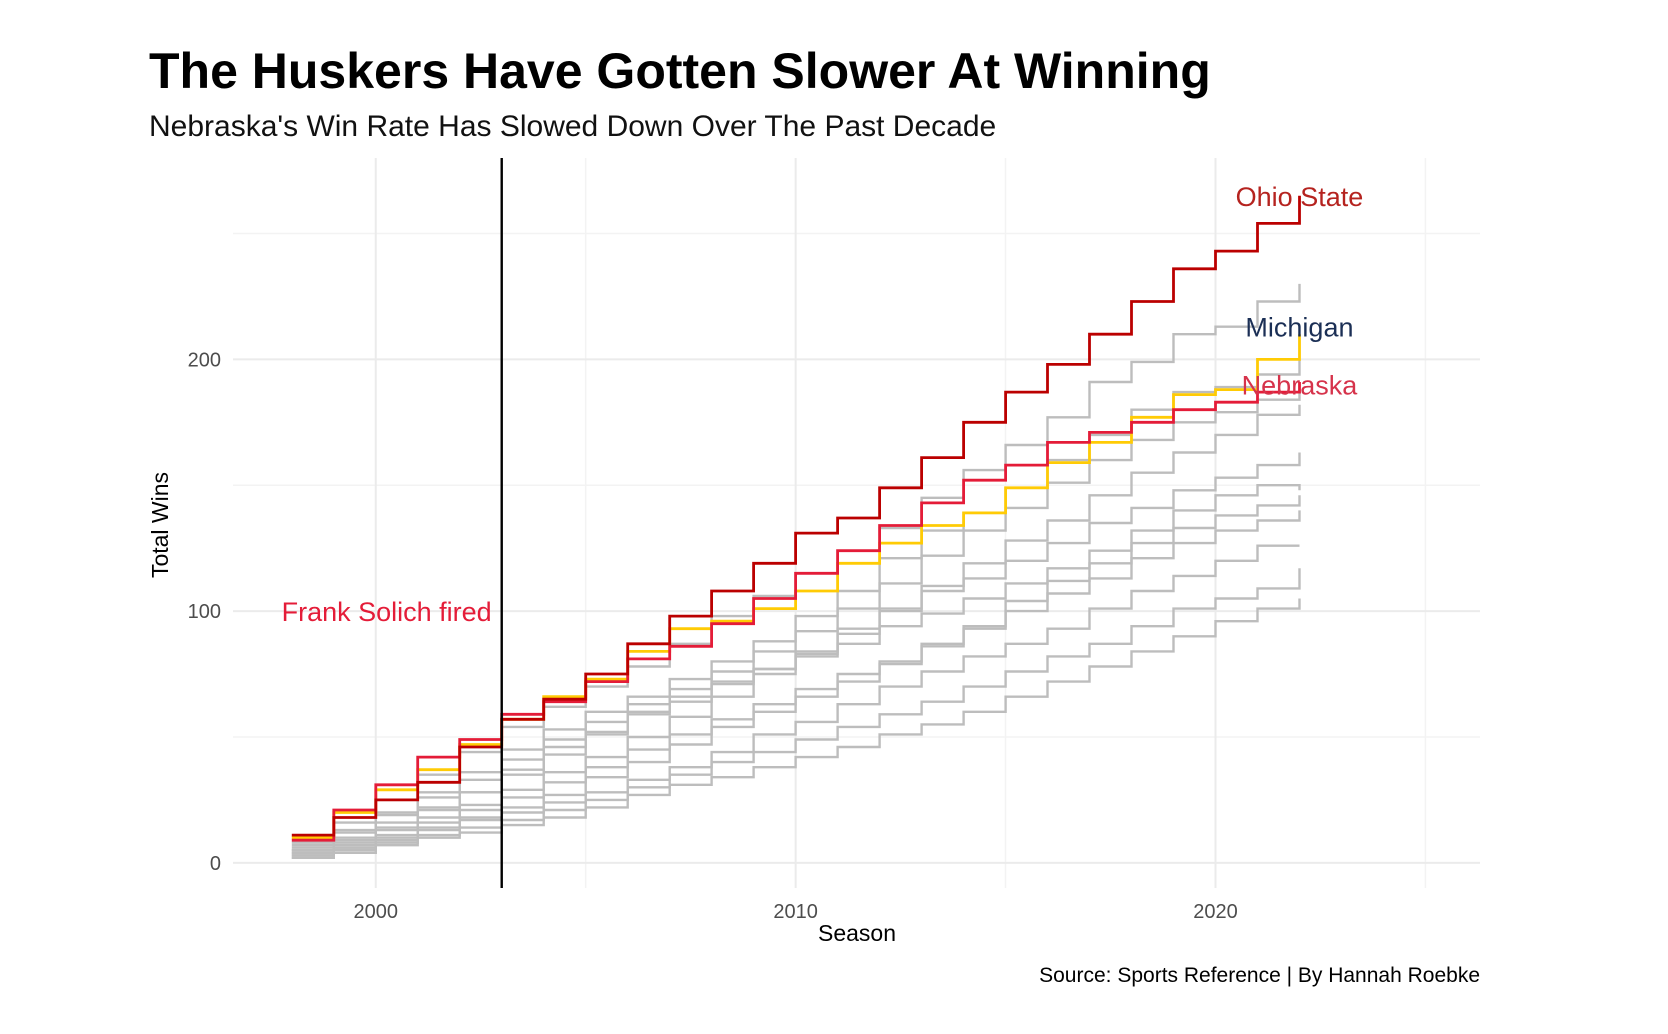  Describe the element at coordinates (857, 933) in the screenshot. I see `x-axis-title: Season` at that location.